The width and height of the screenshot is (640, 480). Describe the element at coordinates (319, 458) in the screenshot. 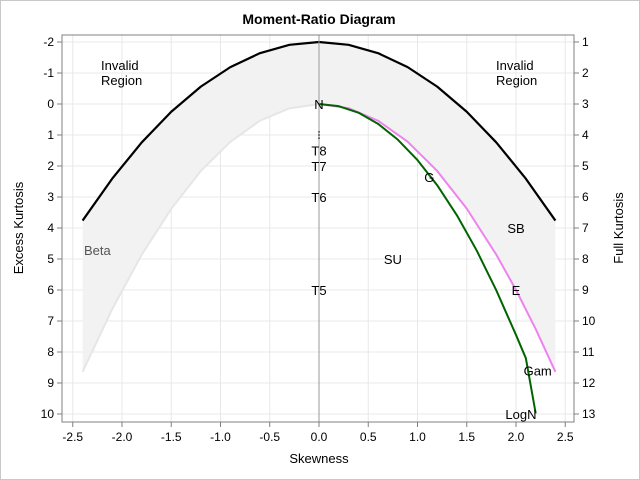

I see `x-axis-label: Skewness` at that location.